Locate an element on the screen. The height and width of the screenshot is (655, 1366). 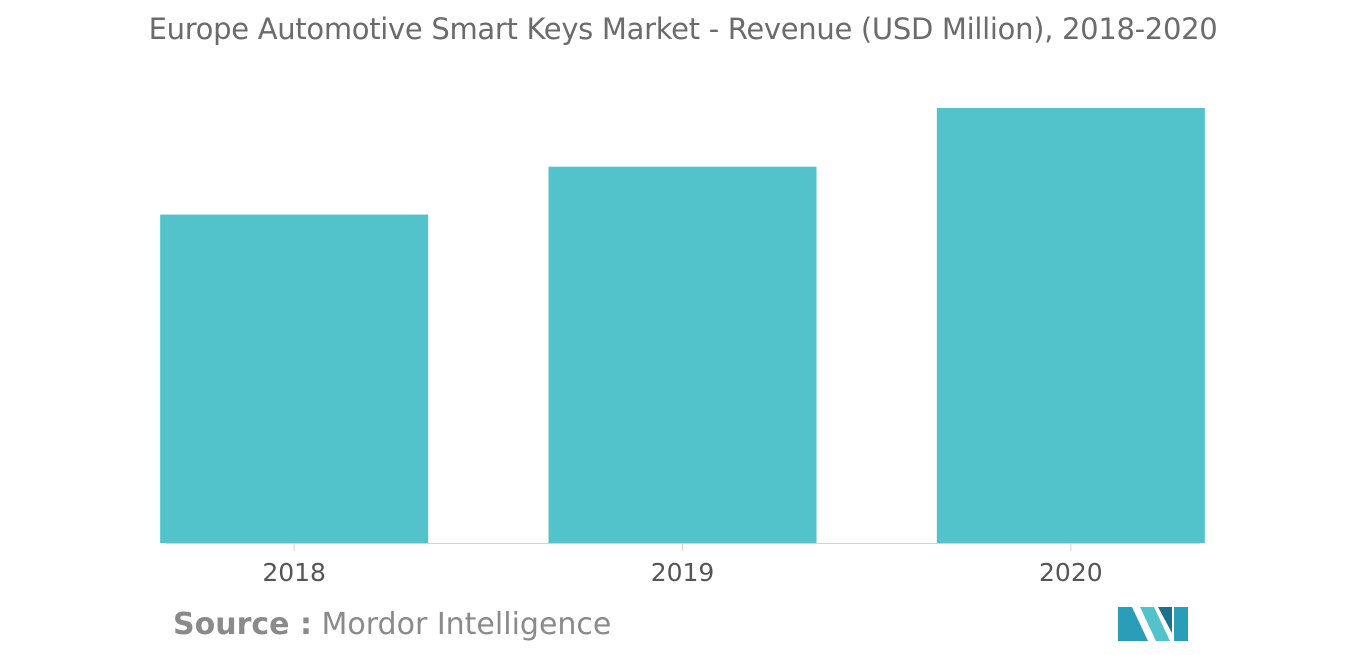
source-note: Source : Mordor Intelligence is located at coordinates (392, 624).